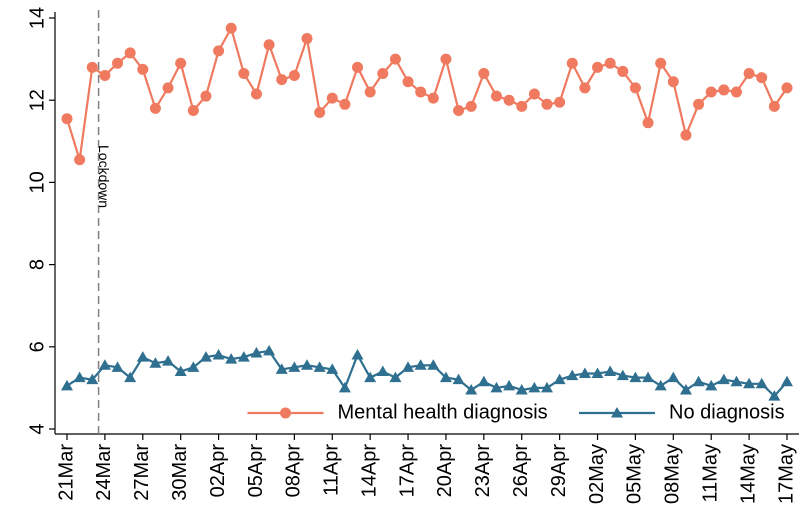 This screenshot has height=516, width=803. What do you see at coordinates (786, 474) in the screenshot?
I see `x-tick-label: 17May` at bounding box center [786, 474].